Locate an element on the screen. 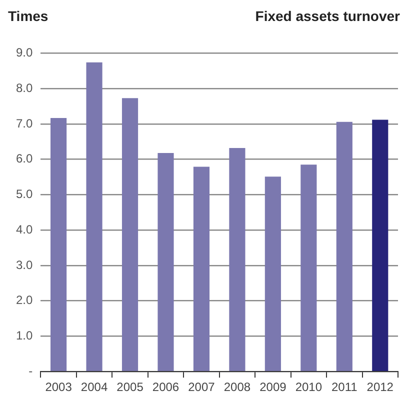  y-tick-label: - is located at coordinates (30, 371).